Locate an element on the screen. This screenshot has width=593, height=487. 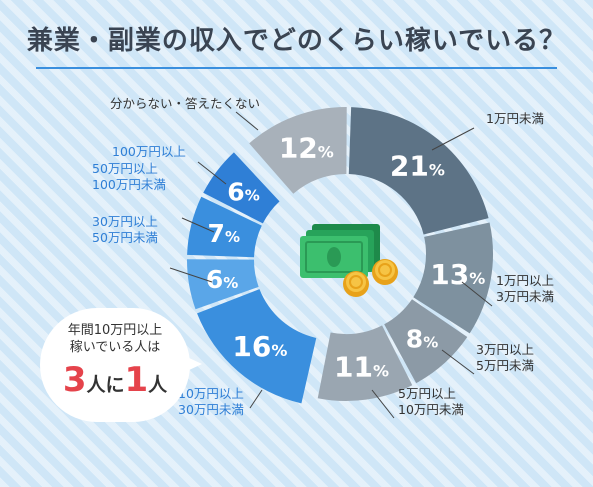
slice-category-label: 5万円以上 10万円未満 is located at coordinates (431, 401).